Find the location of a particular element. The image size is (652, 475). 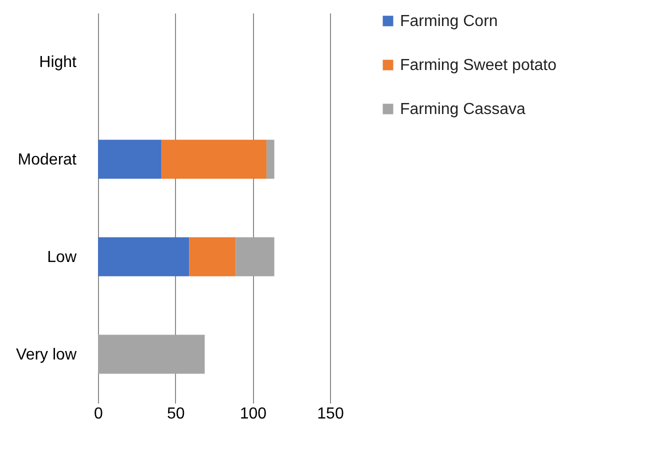

legend-label: Farming Corn is located at coordinates (449, 21).